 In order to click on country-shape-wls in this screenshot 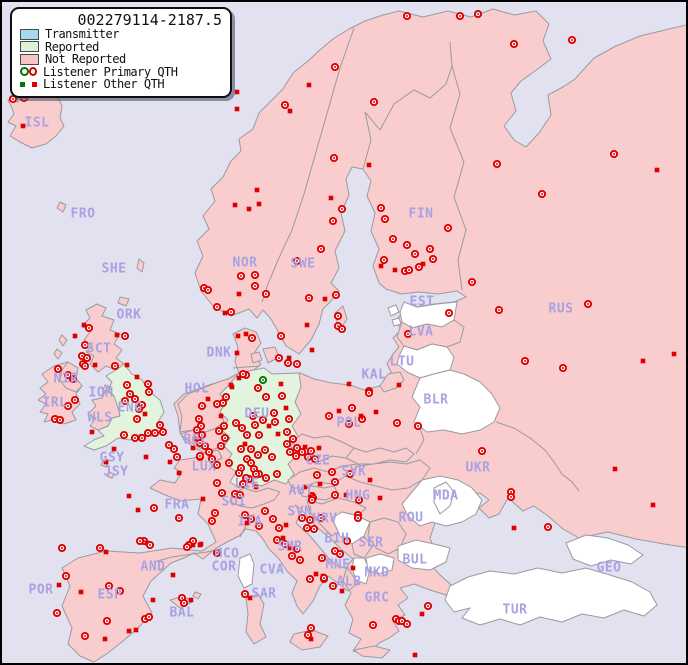, I will do `click(104, 410)`.